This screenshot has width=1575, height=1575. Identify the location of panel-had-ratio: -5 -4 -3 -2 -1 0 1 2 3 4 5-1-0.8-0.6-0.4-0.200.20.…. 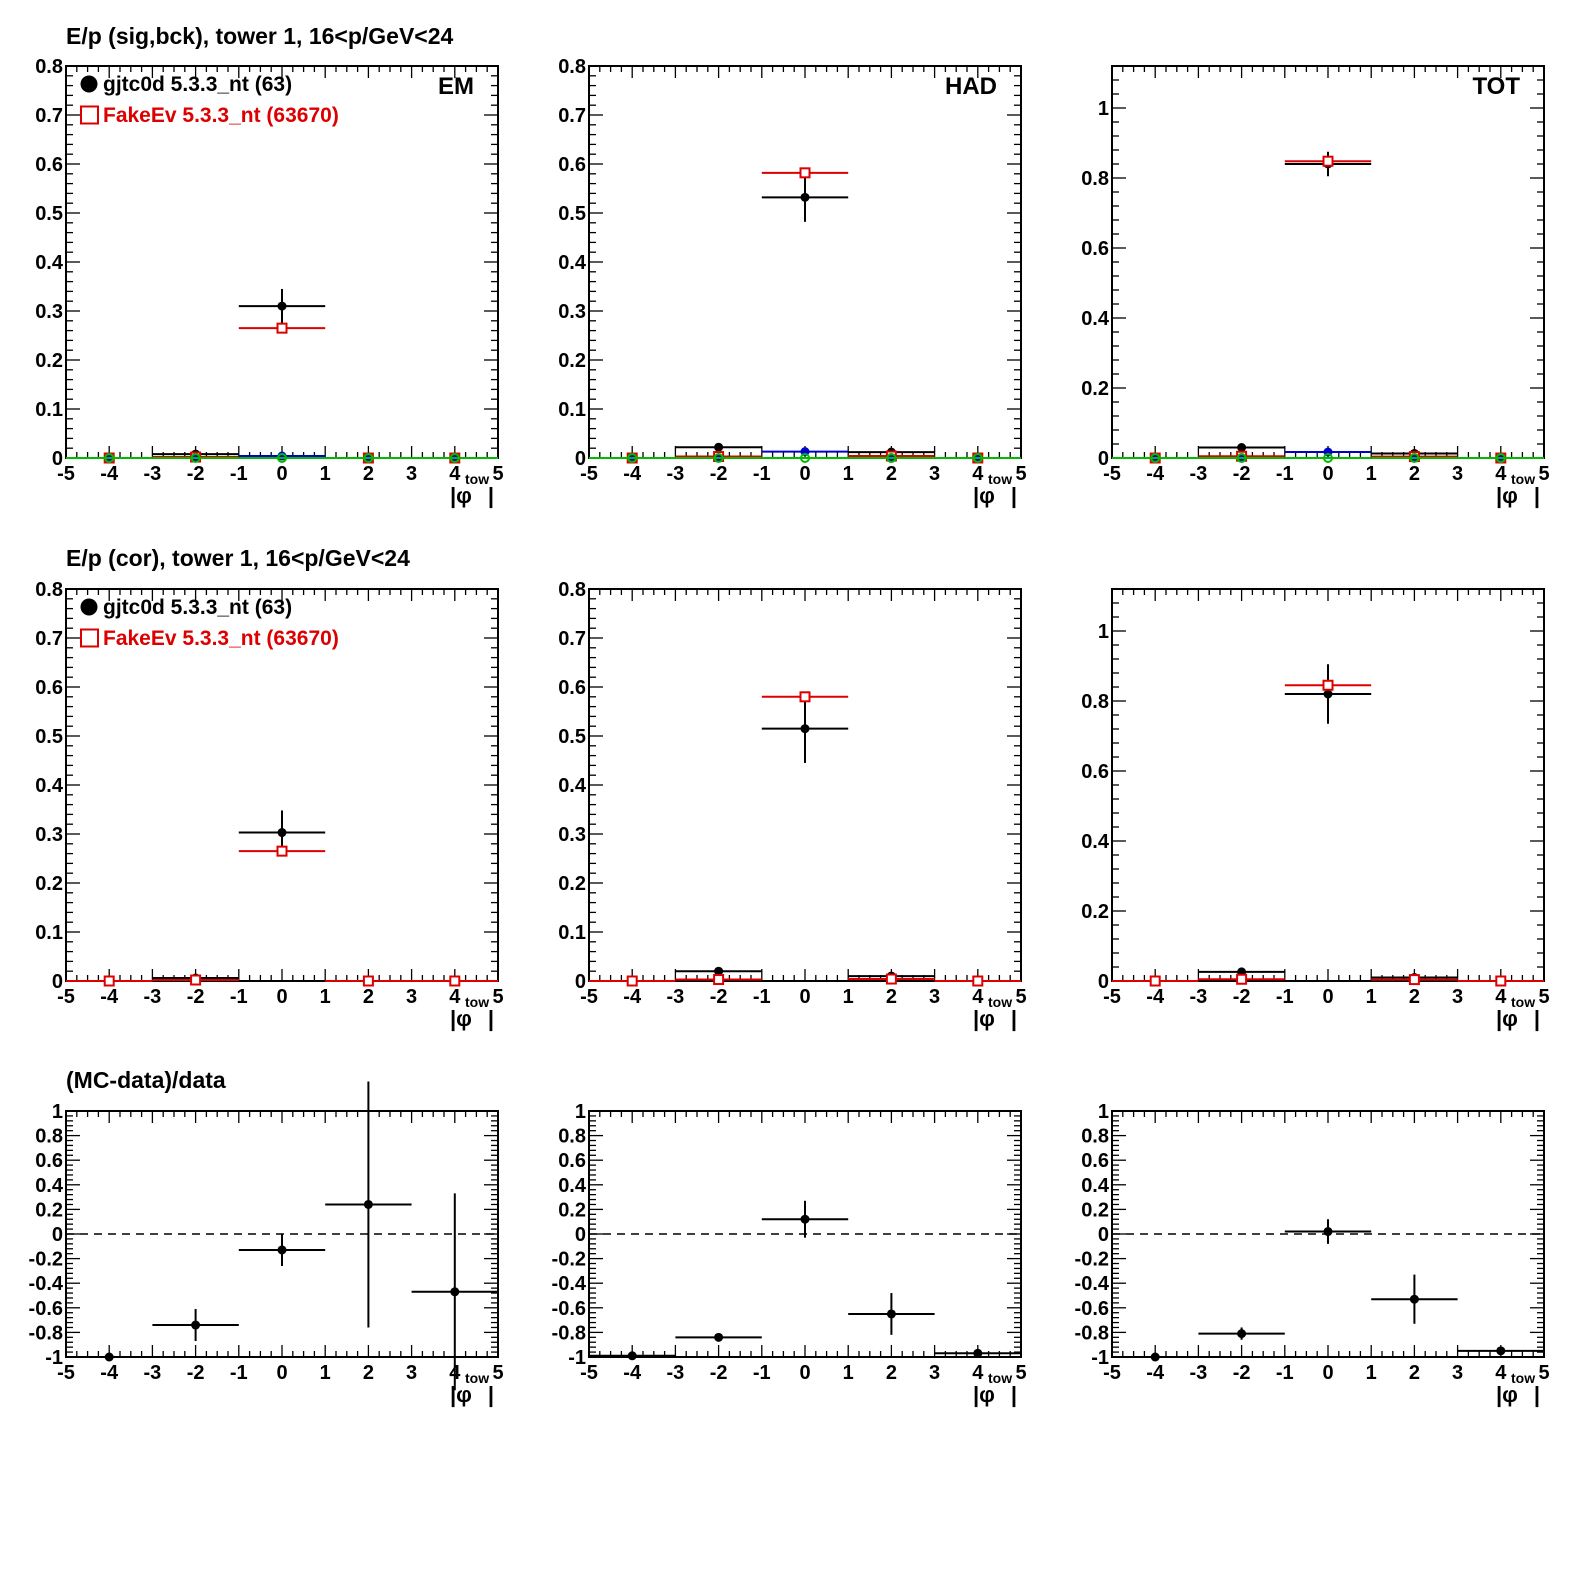
(789, 1254).